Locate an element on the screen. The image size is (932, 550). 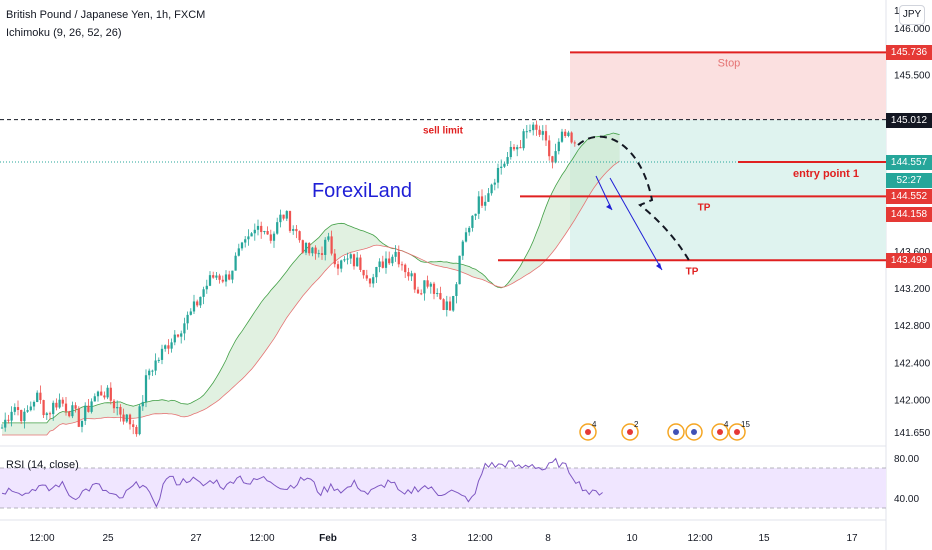
chart-title: British Pound / Japanese Yen, 1h, FXCM is located at coordinates (106, 15).